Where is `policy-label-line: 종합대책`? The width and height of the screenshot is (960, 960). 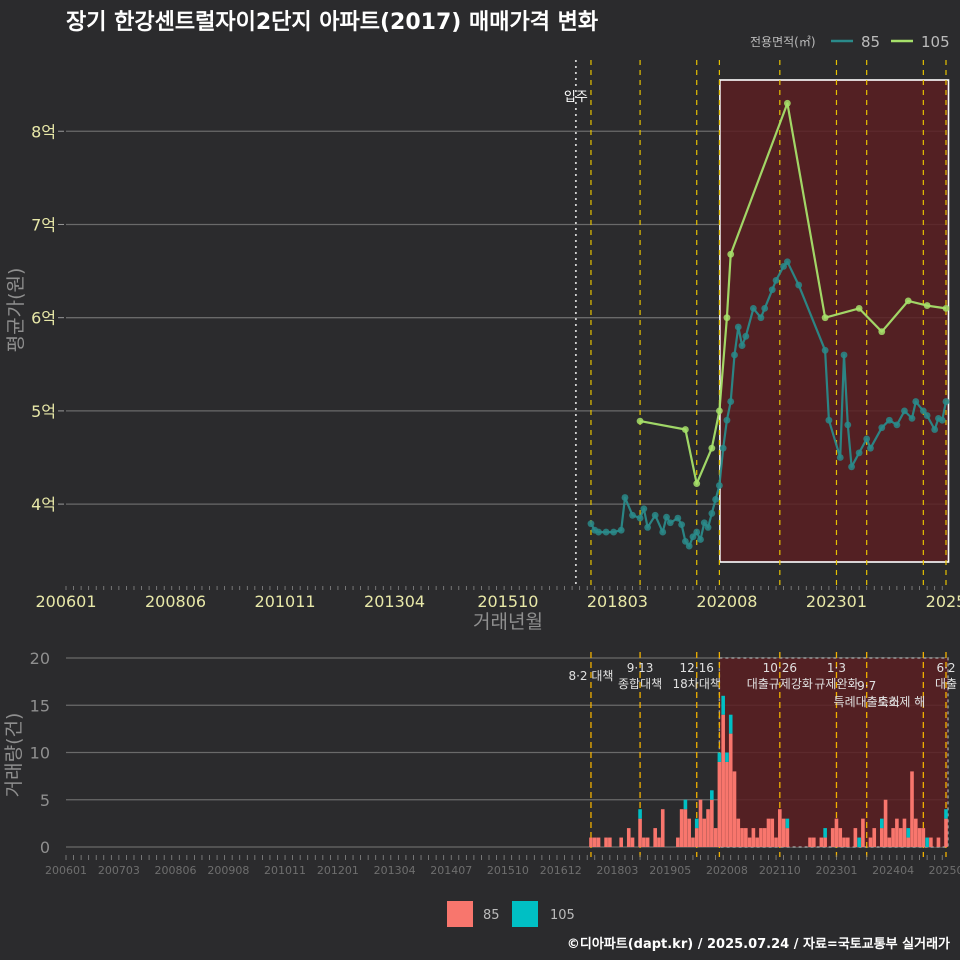
policy-label-line: 종합대책 is located at coordinates (640, 683).